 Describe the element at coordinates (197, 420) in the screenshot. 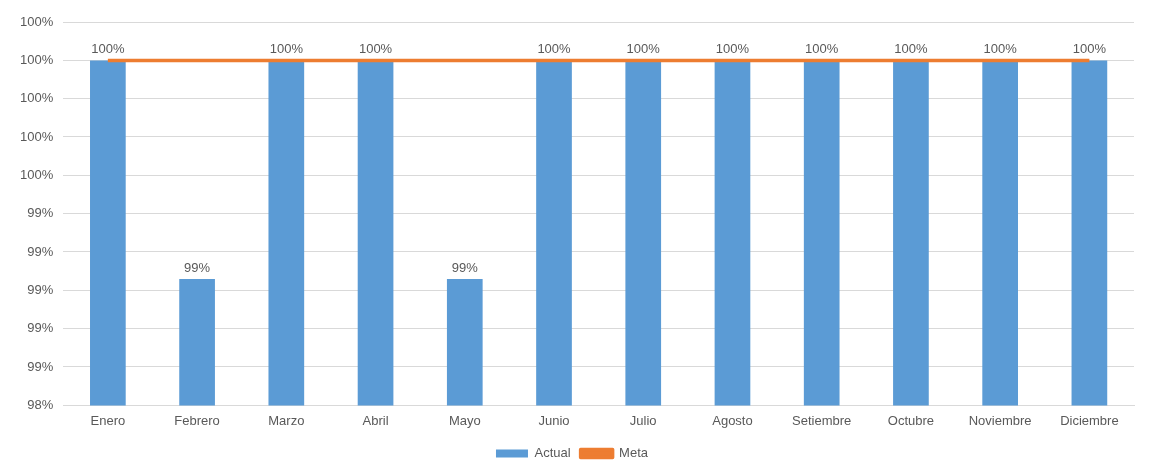

I see `x-tick-label: Febrero` at that location.